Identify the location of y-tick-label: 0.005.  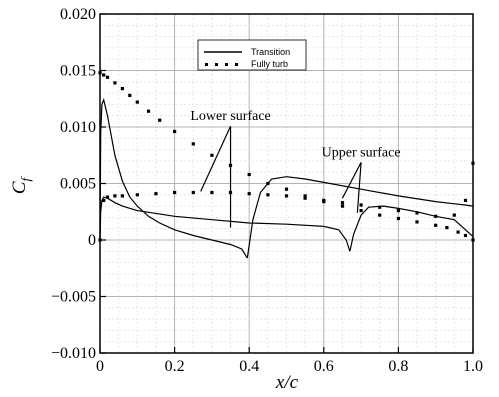
(78, 184).